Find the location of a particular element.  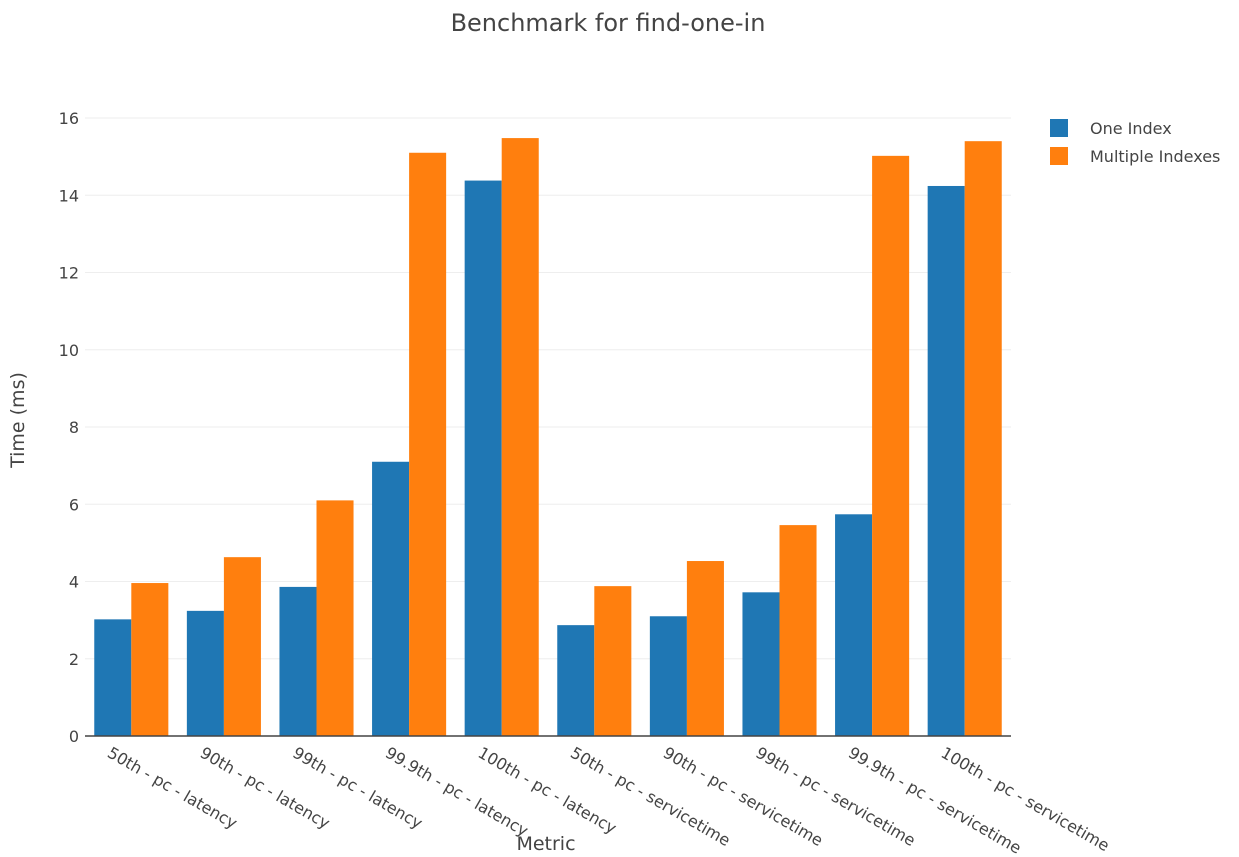

y-axis-ticks: 0 2 4 6 8 10 12 14 16 is located at coordinates (69, 427).